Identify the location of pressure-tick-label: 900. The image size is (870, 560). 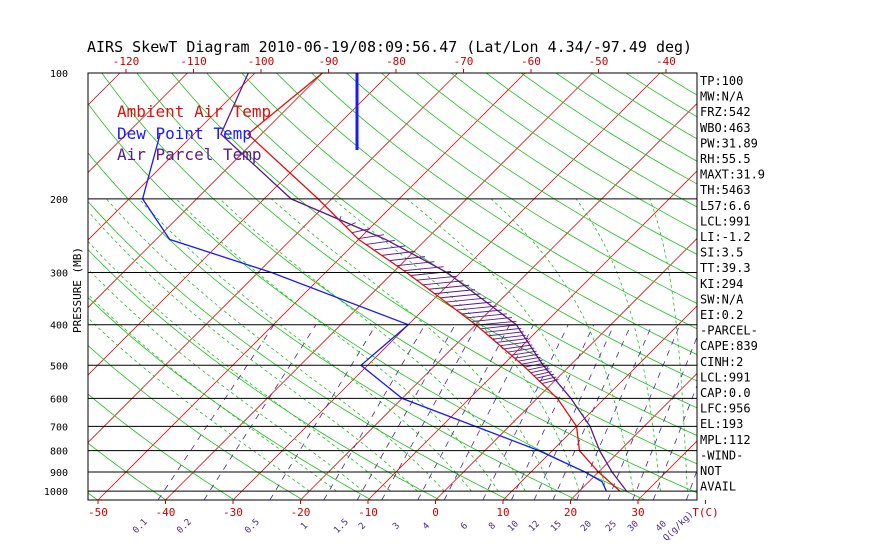
(59, 473).